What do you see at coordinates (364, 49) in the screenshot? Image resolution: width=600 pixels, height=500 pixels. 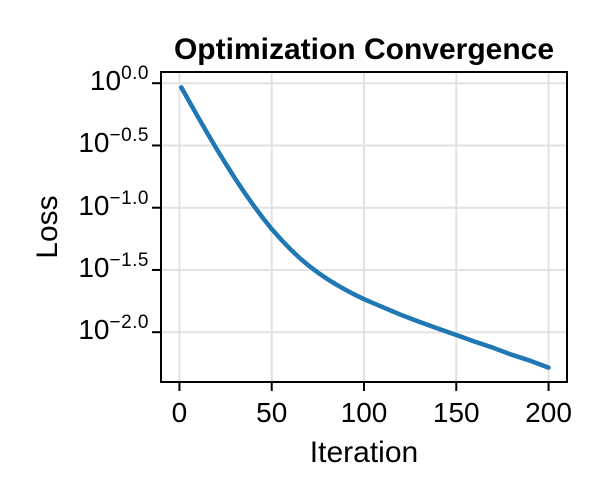 I see `chart-title: Optimization Convergence` at bounding box center [364, 49].